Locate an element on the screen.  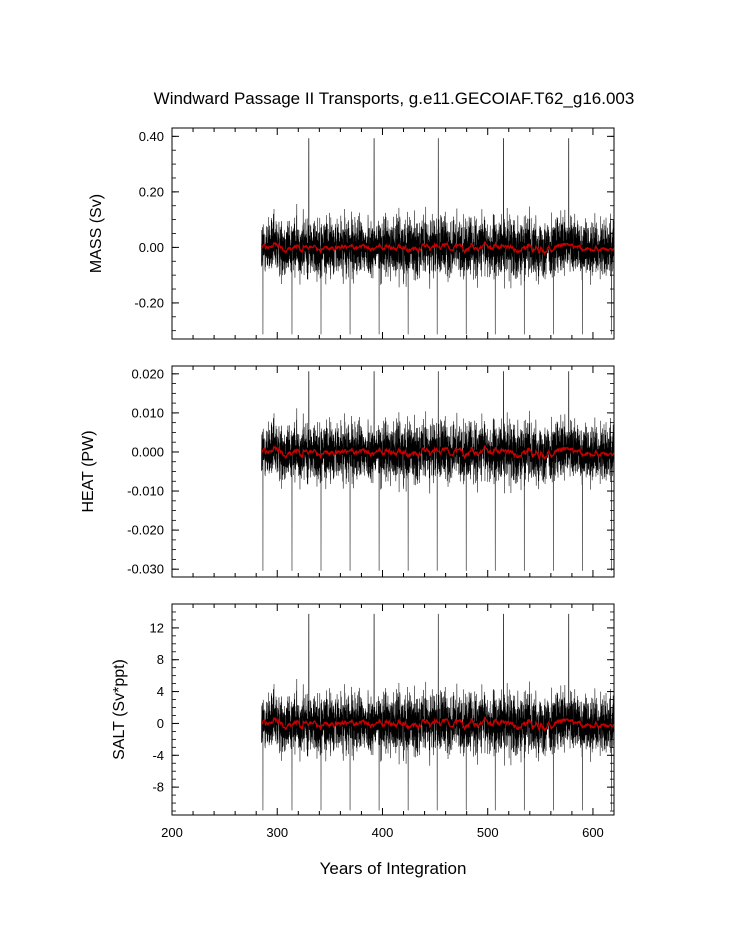
salt-raw-line is located at coordinates (438, 712).